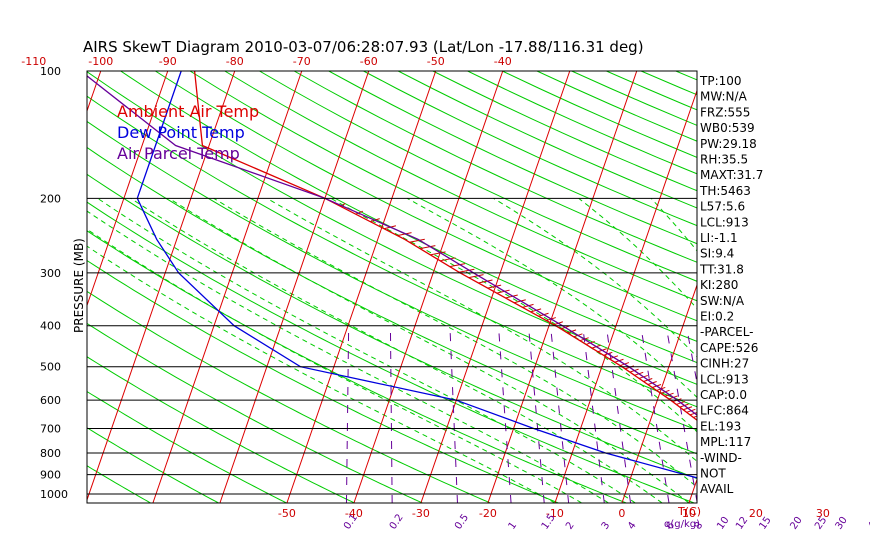 The height and width of the screenshot is (560, 870). Describe the element at coordinates (731, 175) in the screenshot. I see `index-label: MAXT:31.7` at that location.